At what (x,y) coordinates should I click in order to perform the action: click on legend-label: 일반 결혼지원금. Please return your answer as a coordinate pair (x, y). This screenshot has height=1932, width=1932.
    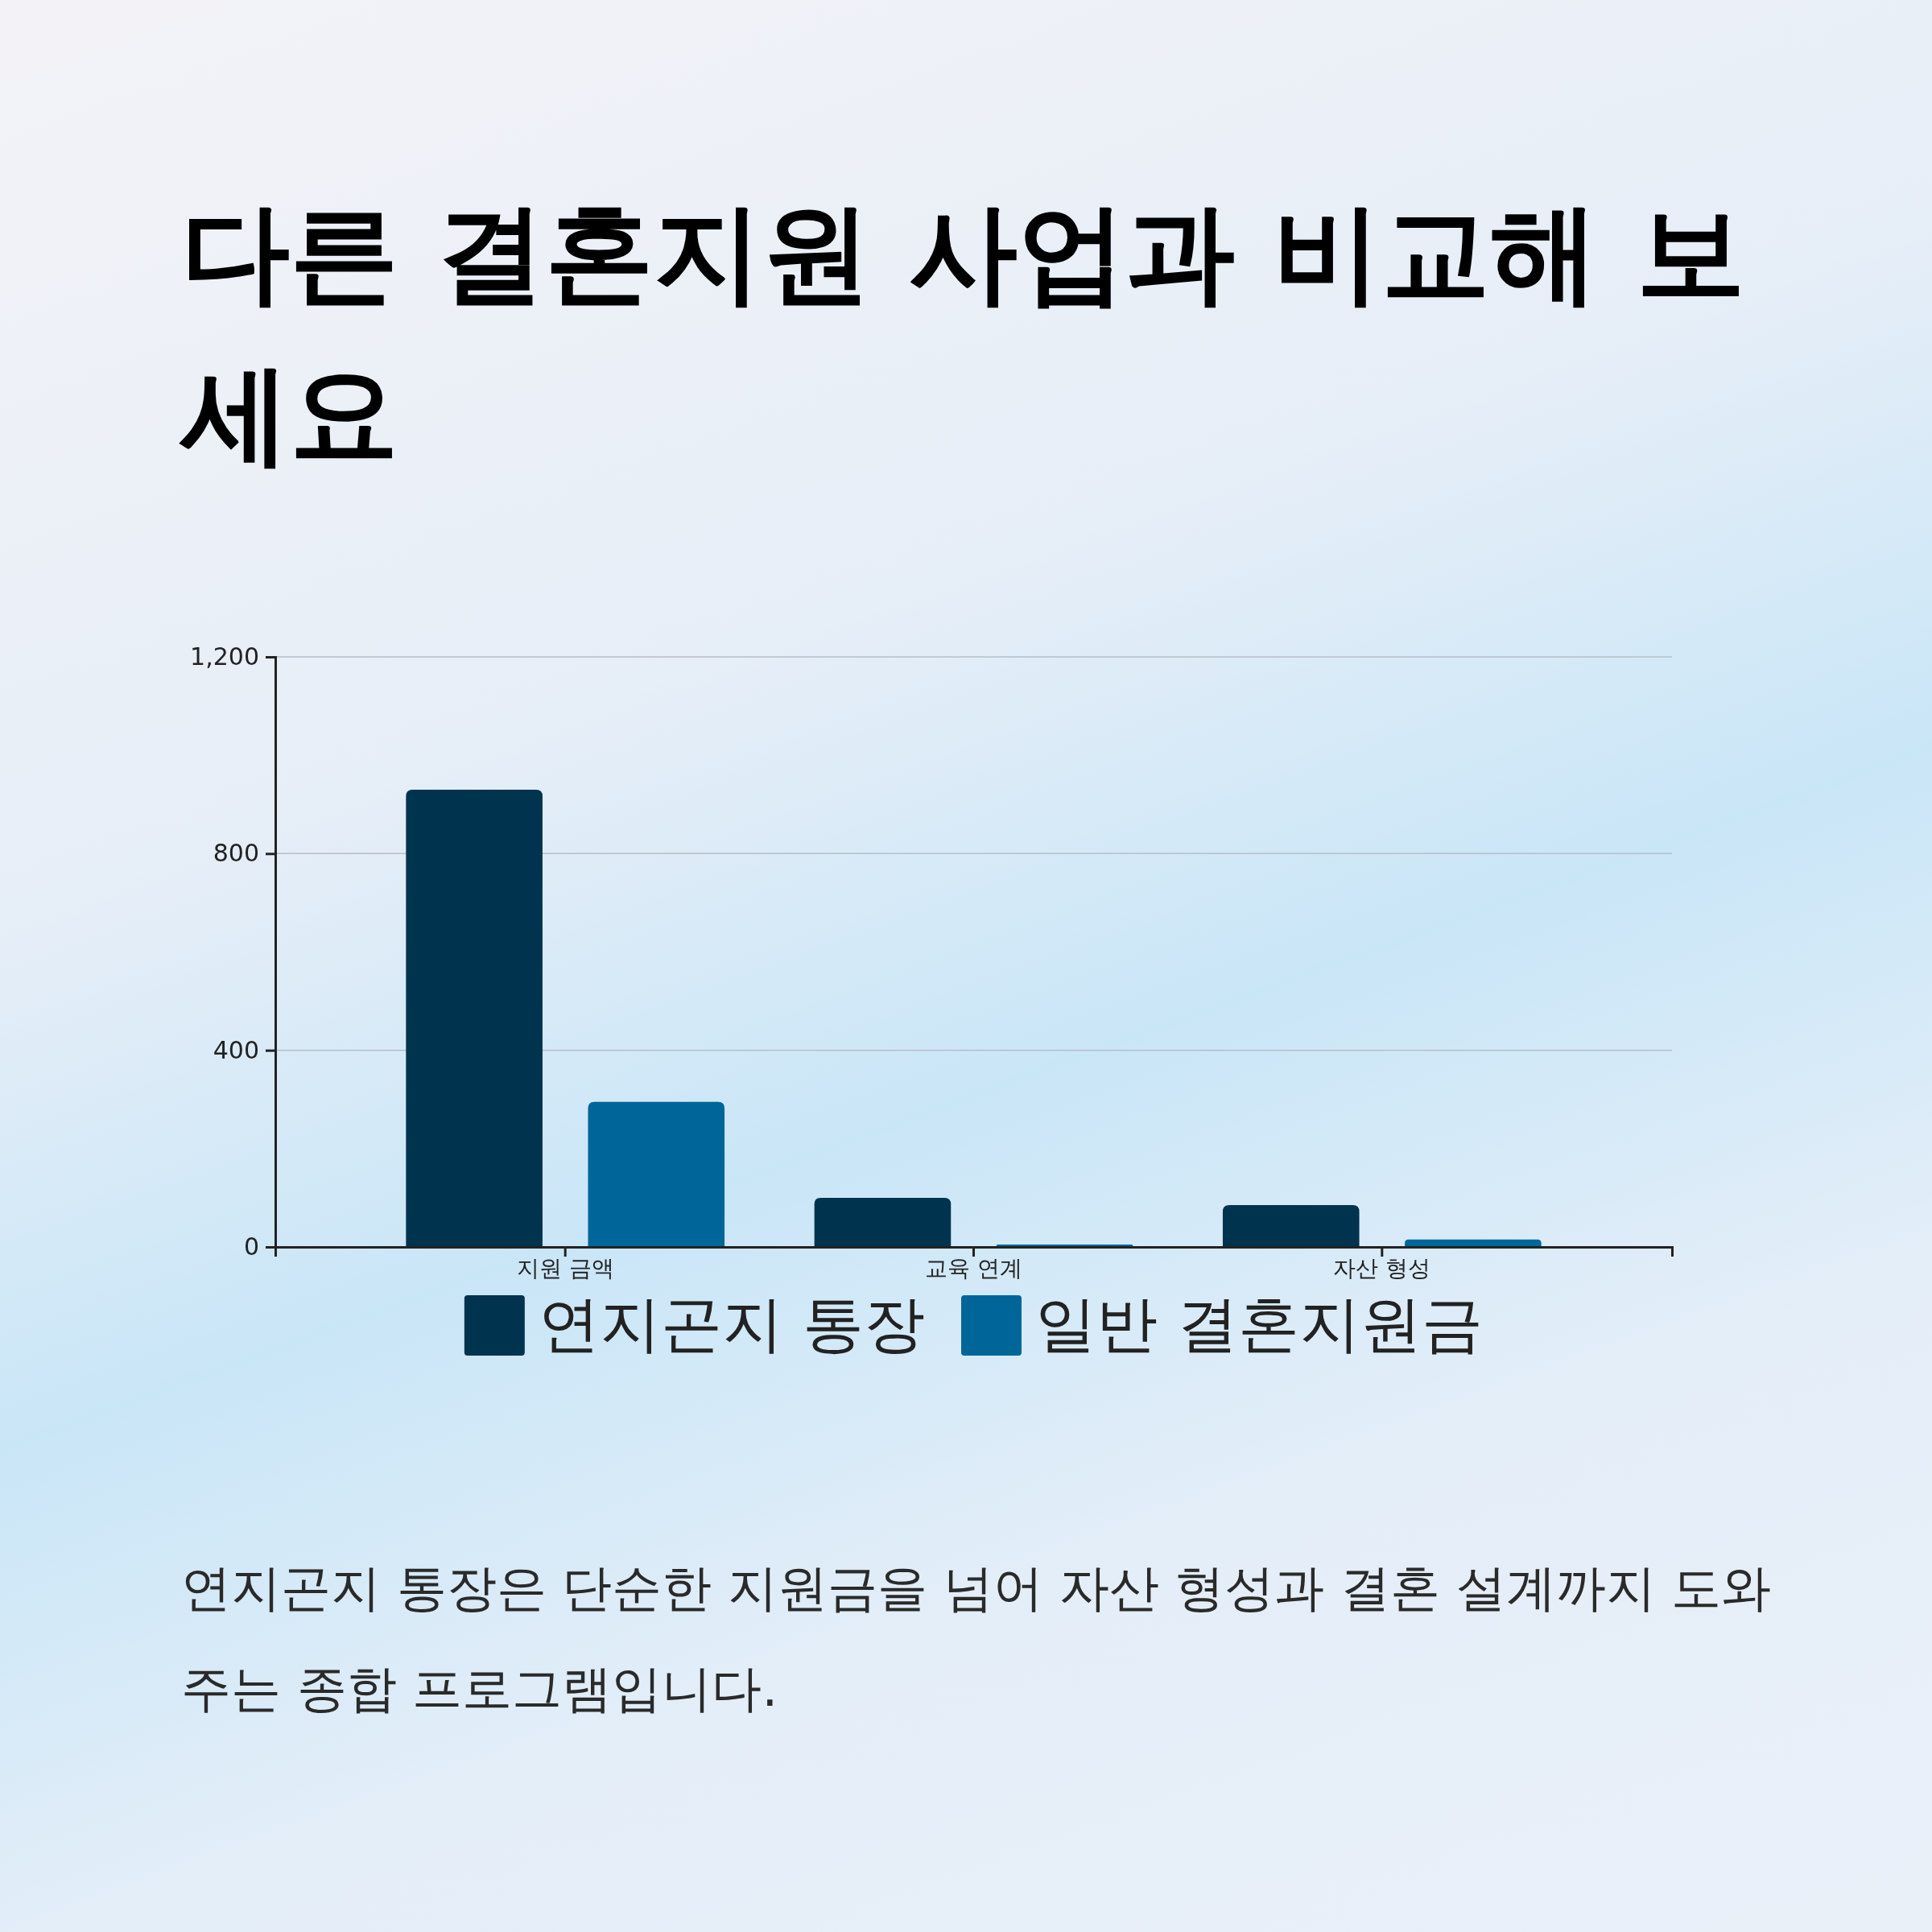
    Looking at the image, I should click on (1259, 1324).